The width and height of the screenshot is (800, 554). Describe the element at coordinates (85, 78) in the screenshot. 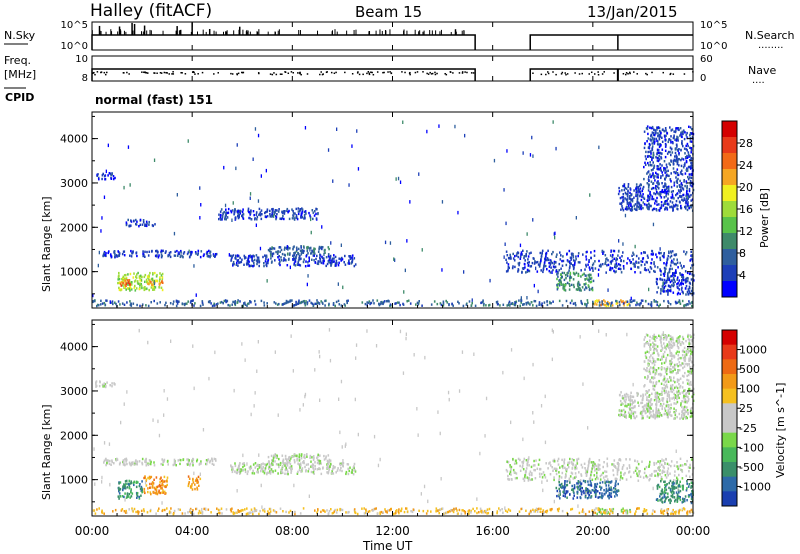

I see `freq-tick-bottom: 8` at that location.